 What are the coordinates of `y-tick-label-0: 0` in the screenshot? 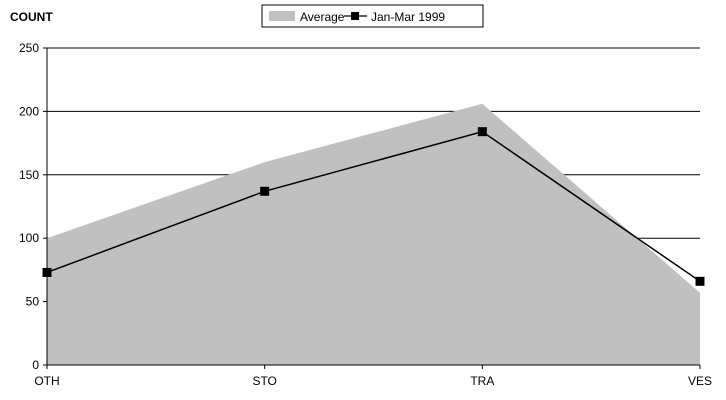 It's located at (35, 365).